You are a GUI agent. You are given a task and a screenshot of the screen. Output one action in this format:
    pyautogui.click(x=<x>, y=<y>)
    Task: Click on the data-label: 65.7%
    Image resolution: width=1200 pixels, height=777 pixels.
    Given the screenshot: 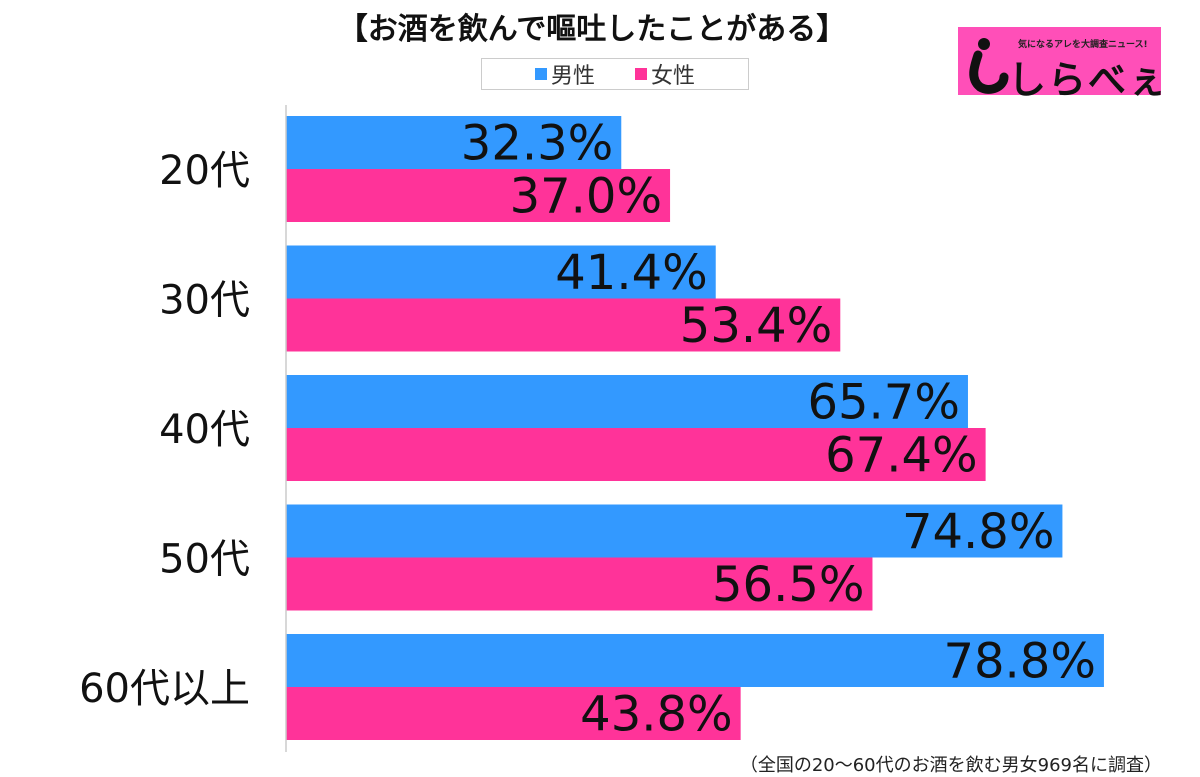 What is the action you would take?
    pyautogui.click(x=883, y=403)
    